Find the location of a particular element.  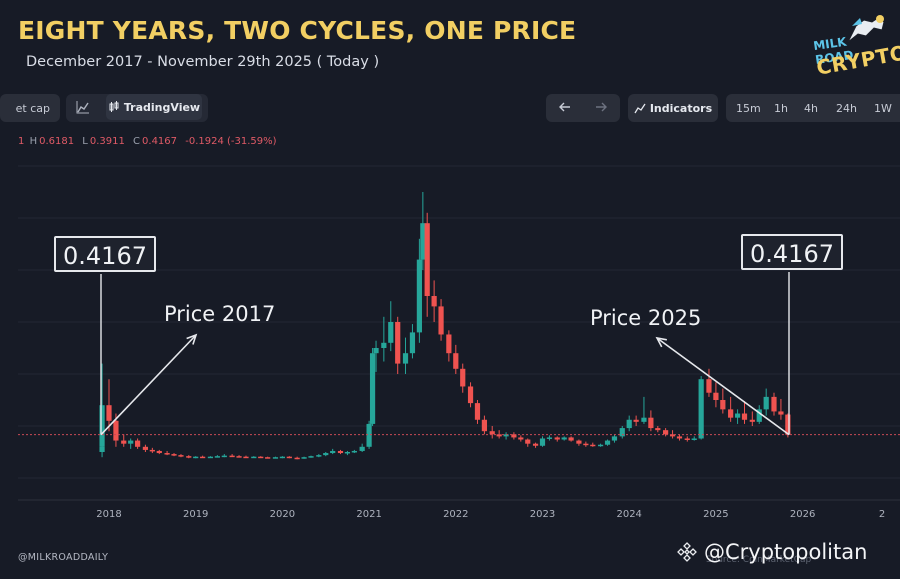

chart-type-group: TradingView is located at coordinates (137, 108).